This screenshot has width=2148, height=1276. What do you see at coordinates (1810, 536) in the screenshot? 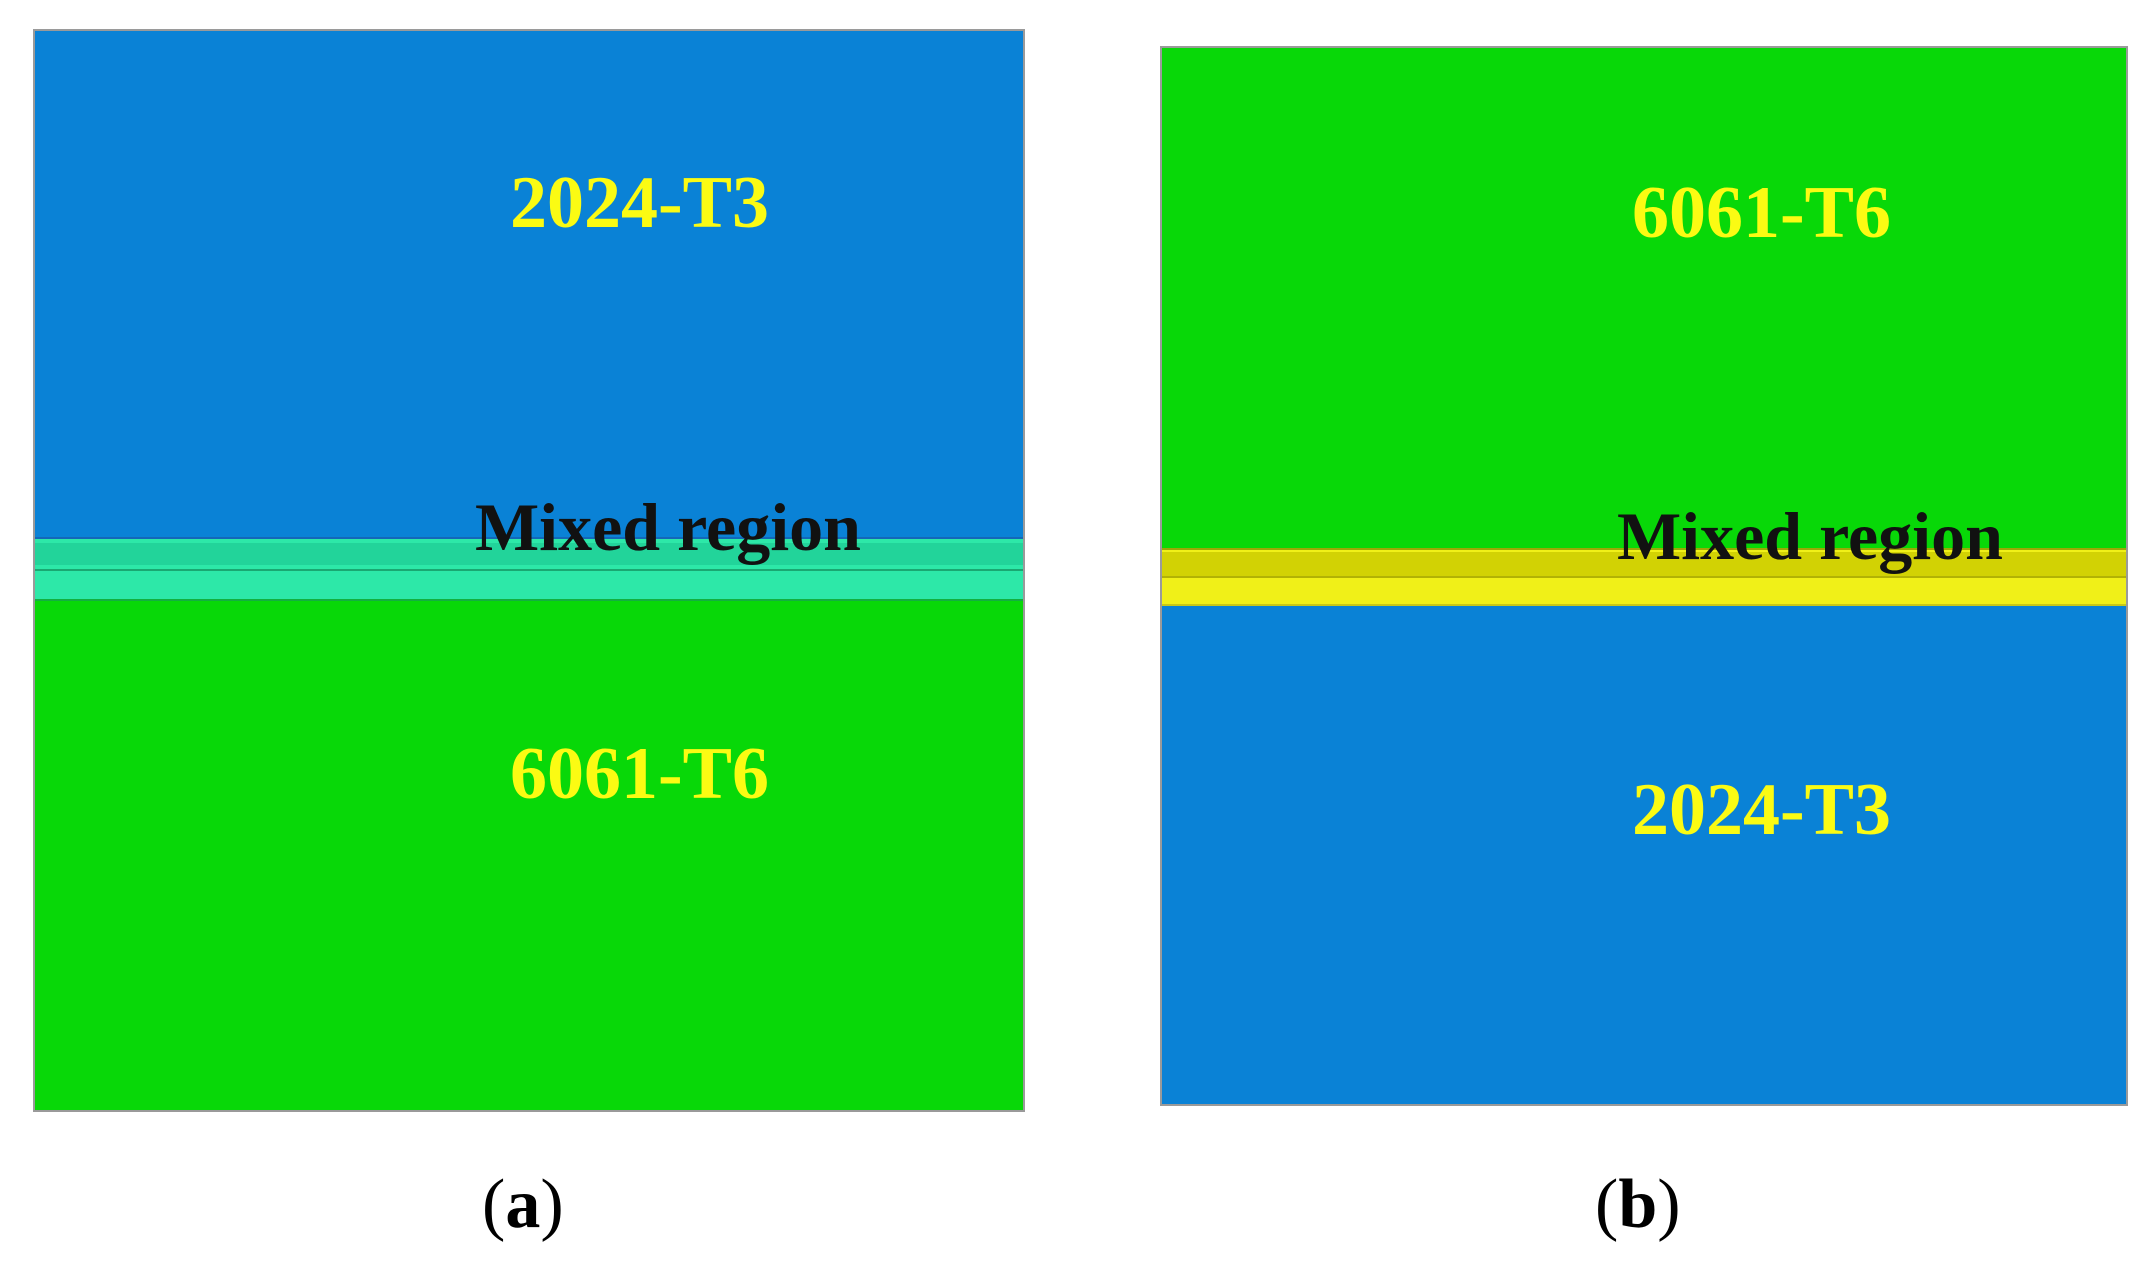
I see `panel-b-mixed-region-label: Mixed region` at bounding box center [1810, 536].